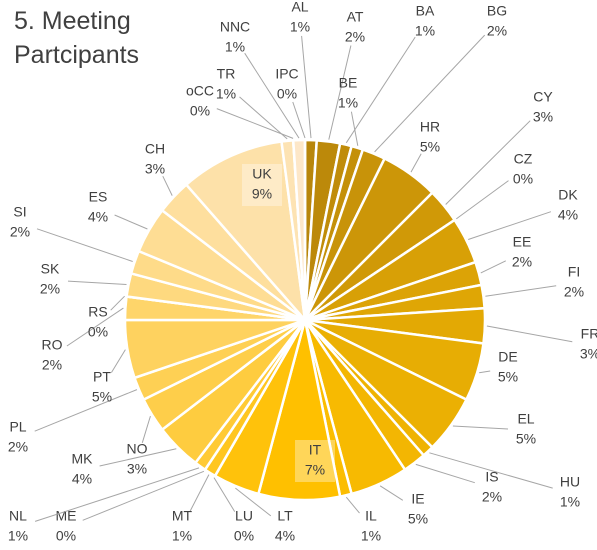  Describe the element at coordinates (355, 17) in the screenshot. I see `slice-label: AT` at that location.